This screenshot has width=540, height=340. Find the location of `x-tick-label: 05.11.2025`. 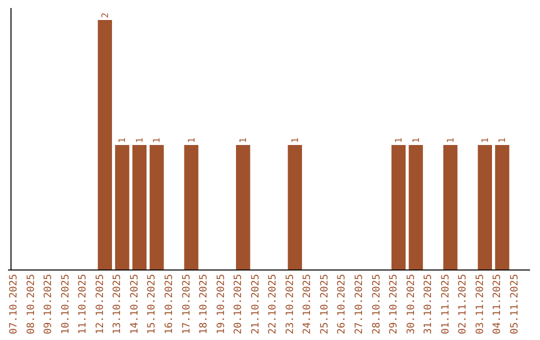

x-tick-label: 05.11.2025 is located at coordinates (514, 304).